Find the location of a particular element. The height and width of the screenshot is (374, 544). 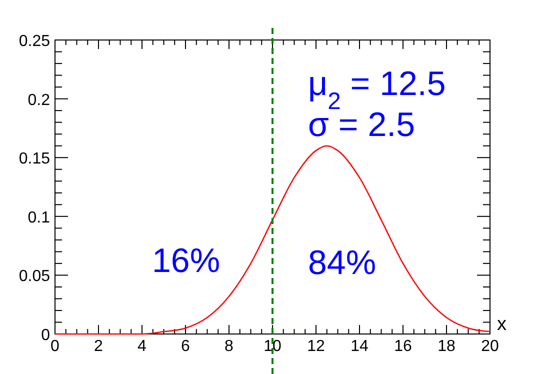

x-tick-label: 16 is located at coordinates (403, 346).